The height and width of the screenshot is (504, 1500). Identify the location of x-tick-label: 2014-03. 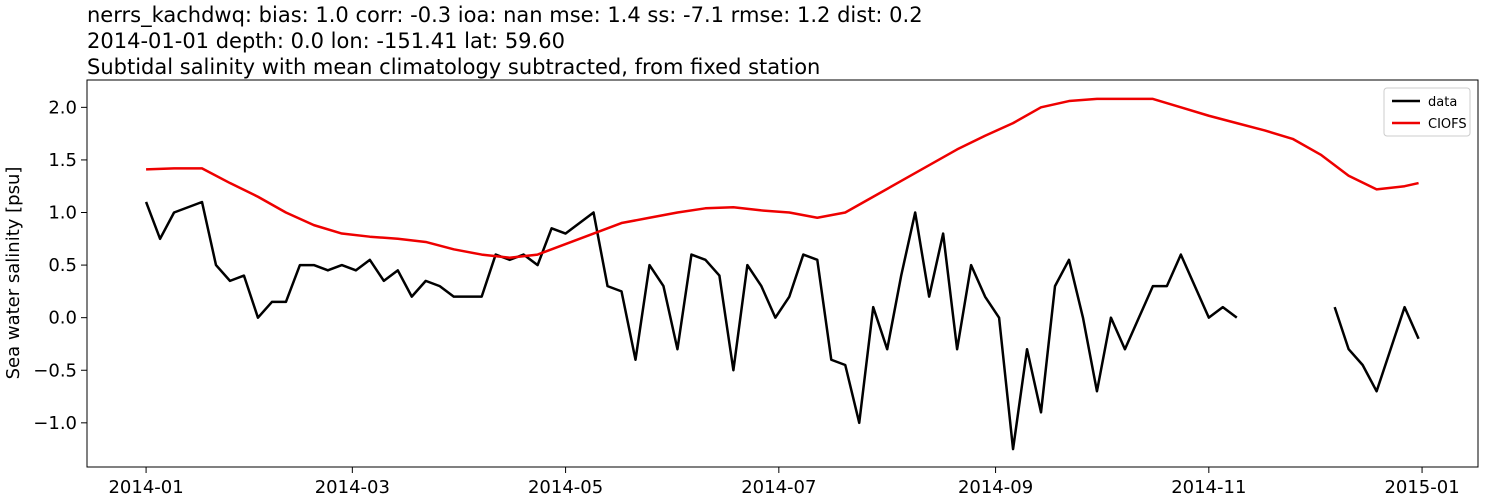
(352, 487).